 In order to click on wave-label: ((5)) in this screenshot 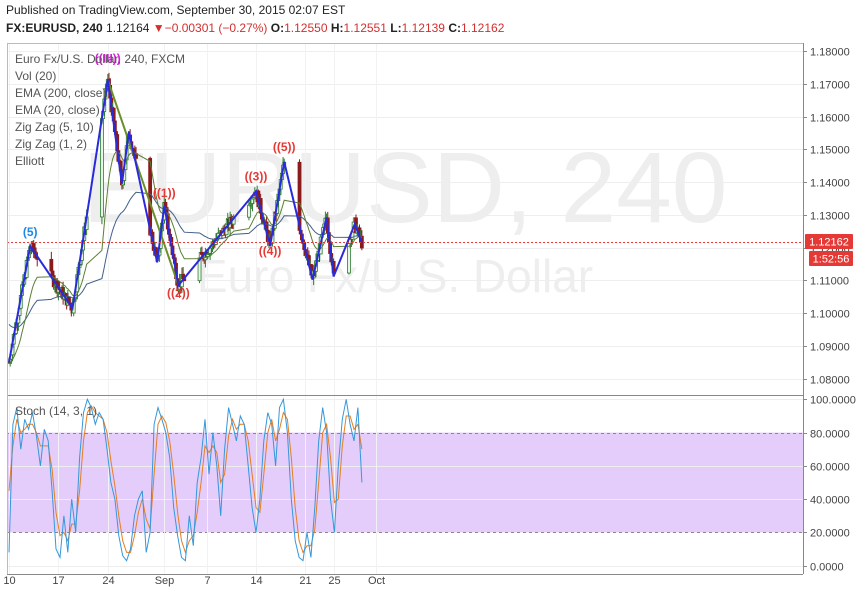, I will do `click(284, 147)`.